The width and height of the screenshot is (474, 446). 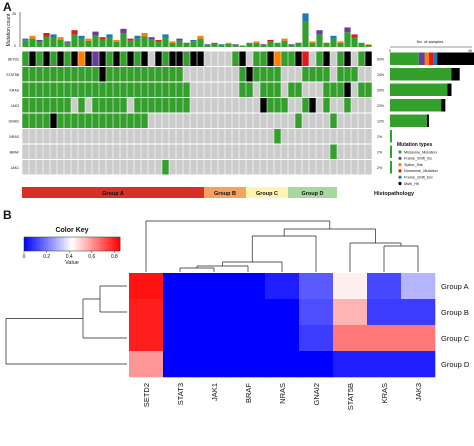 What do you see at coordinates (267, 194) in the screenshot?
I see `group-bar-label: Group C` at bounding box center [267, 194].